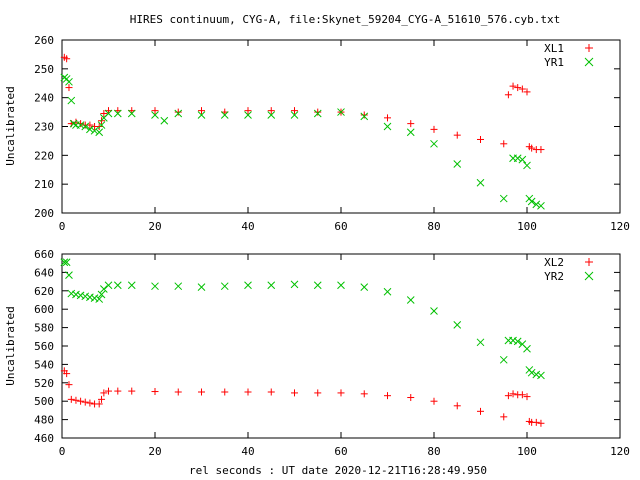  What do you see at coordinates (620, 226) in the screenshot?
I see `top-x-tick-label: 120` at bounding box center [620, 226].